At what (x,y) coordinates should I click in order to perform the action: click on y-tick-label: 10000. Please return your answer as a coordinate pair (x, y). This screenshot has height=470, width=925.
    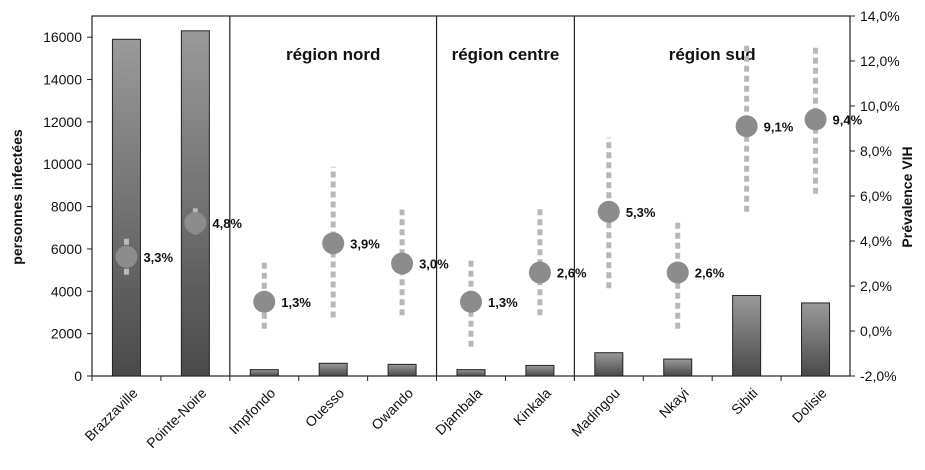
    Looking at the image, I should click on (62, 164).